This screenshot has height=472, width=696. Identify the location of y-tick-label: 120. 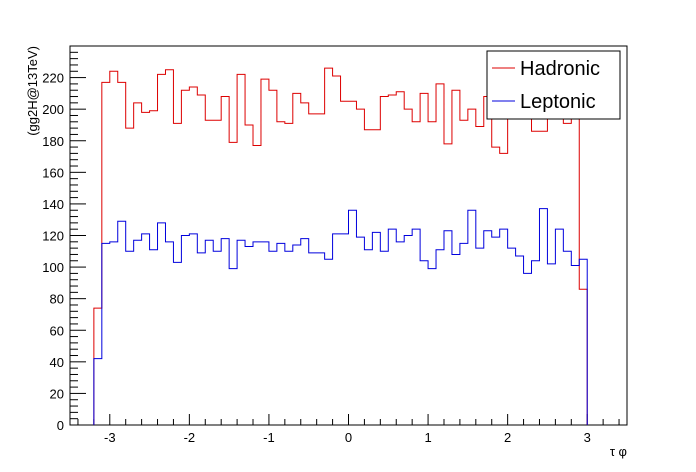
(53, 236).